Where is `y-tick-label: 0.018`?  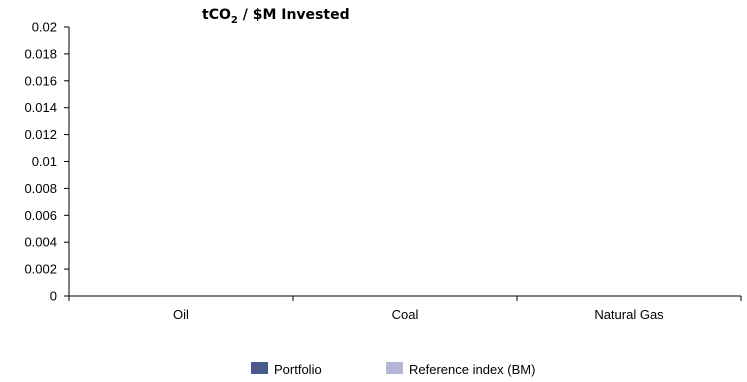 y-tick-label: 0.018 is located at coordinates (40, 53).